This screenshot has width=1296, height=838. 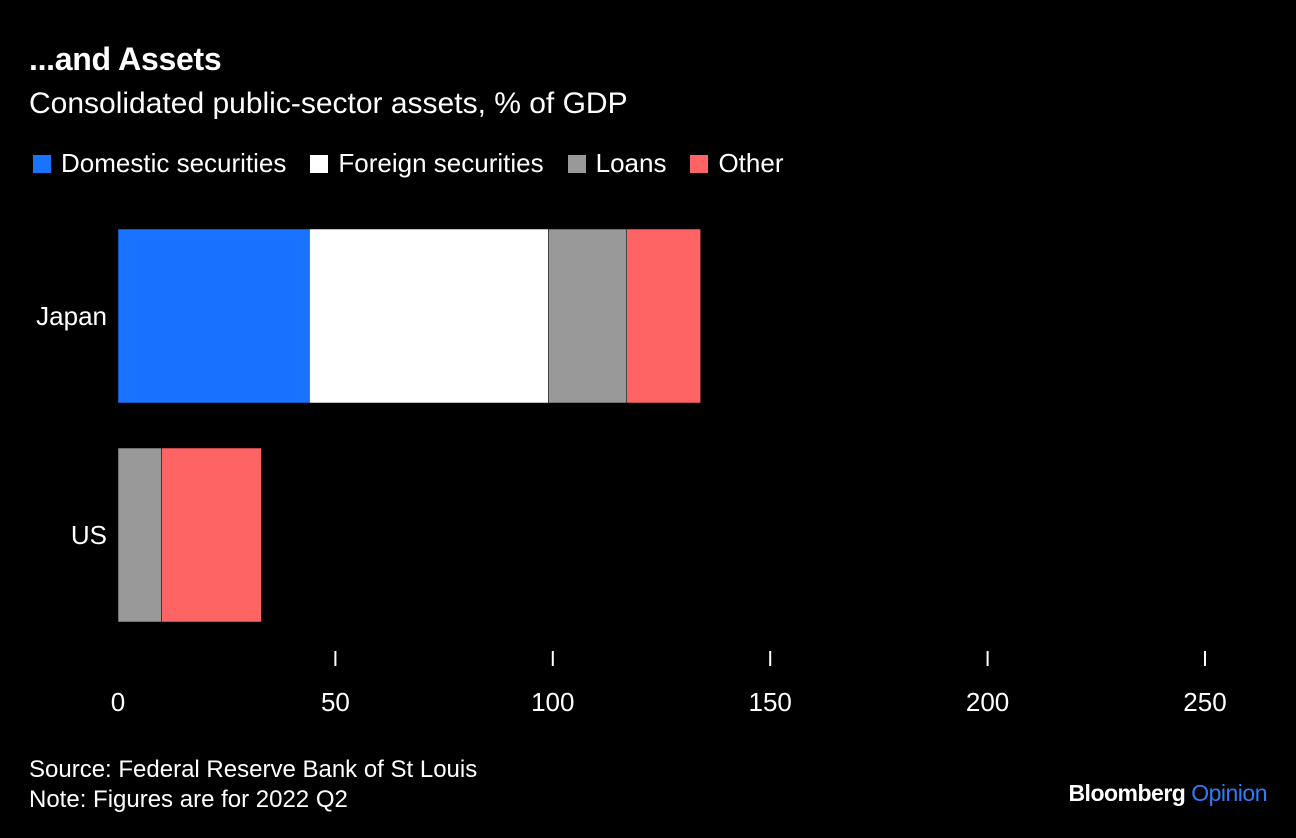 What do you see at coordinates (987, 702) in the screenshot?
I see `x-tick-label-200: 200` at bounding box center [987, 702].